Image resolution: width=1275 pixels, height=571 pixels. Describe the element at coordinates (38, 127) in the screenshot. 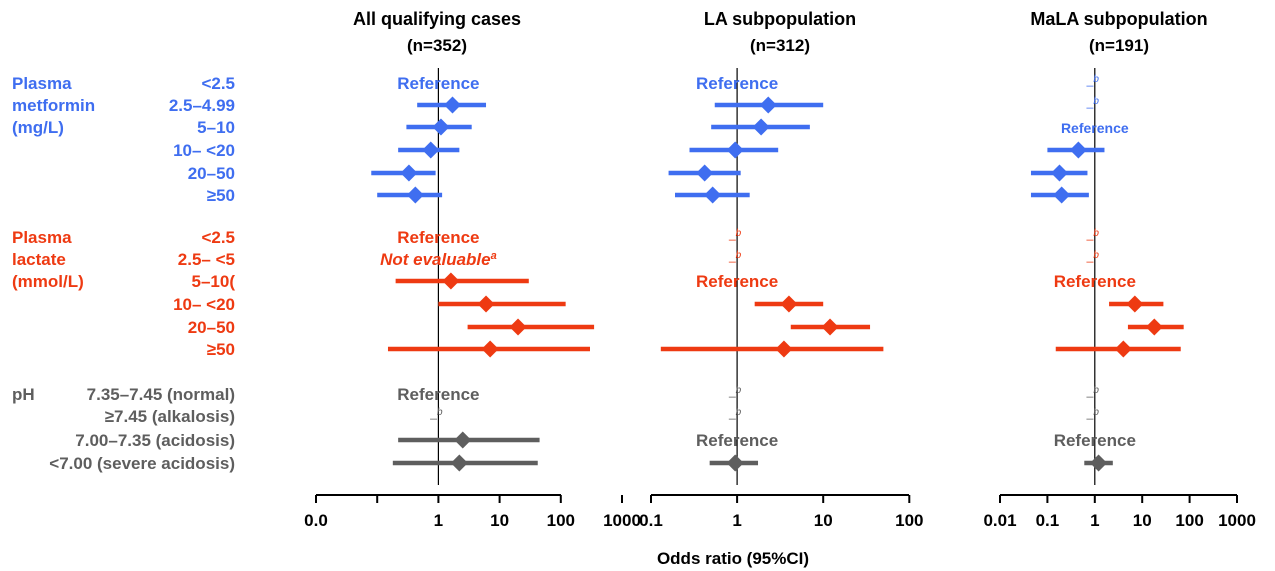

I see `metformin-group-title-line: (mg/L)` at that location.